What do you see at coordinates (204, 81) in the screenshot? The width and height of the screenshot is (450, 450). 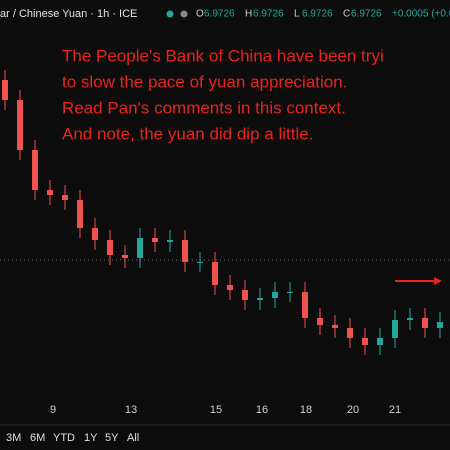 I see `annotation-line: to slow the pace of yuan appreciation.` at bounding box center [204, 81].